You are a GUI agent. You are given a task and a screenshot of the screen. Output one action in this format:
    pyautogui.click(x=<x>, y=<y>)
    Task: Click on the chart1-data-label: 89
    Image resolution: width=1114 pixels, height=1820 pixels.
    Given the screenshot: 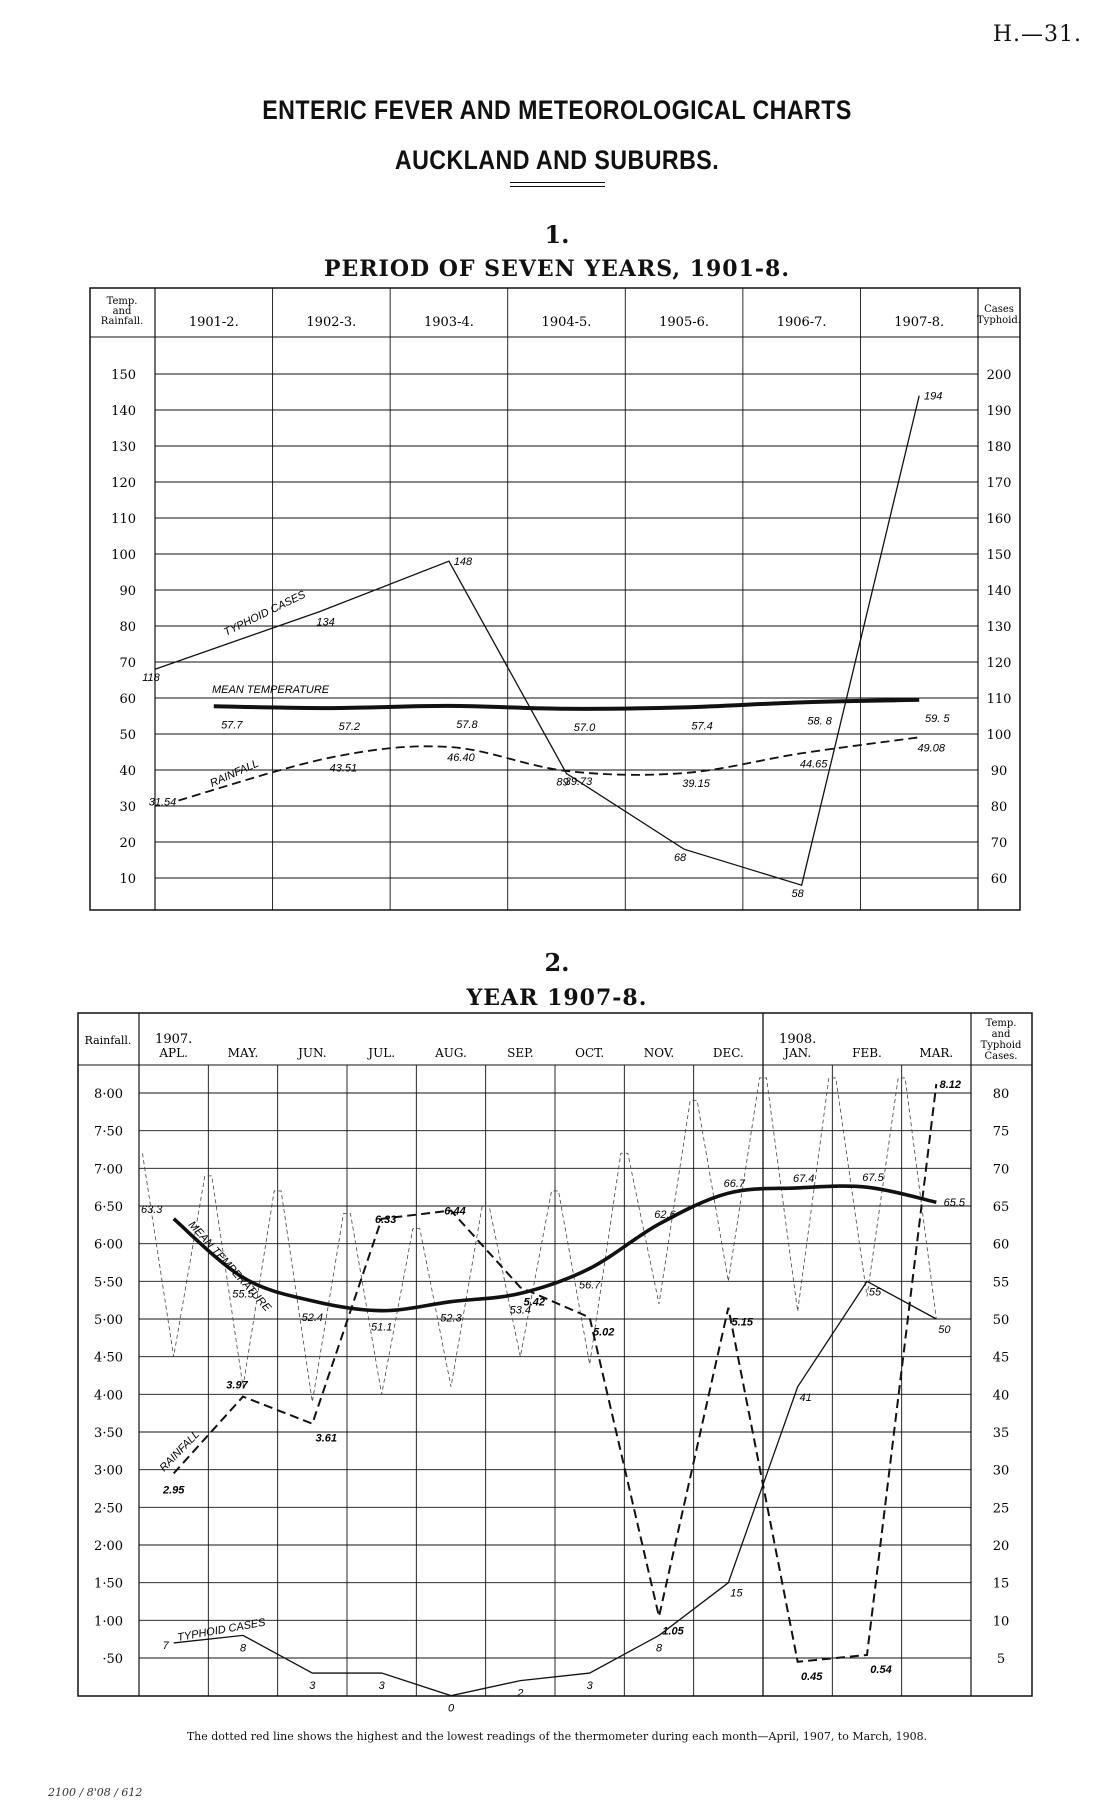 What is the action you would take?
    pyautogui.click(x=562, y=783)
    